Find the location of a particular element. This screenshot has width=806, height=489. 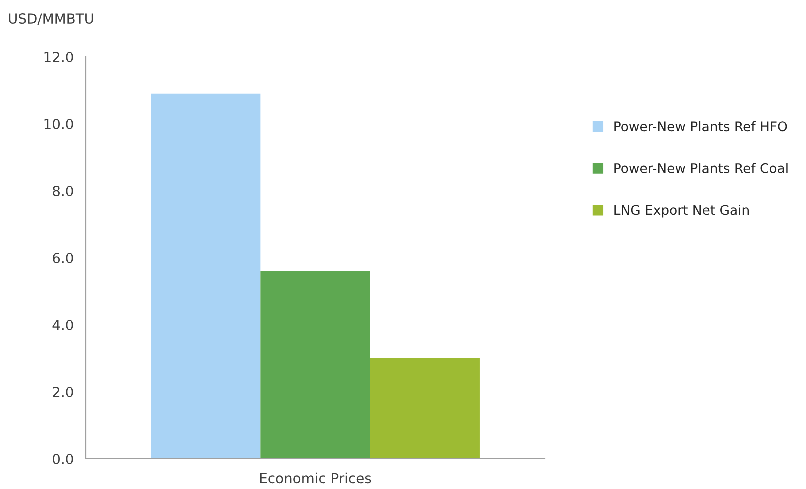

y-axis-title: USD/MMBTU is located at coordinates (51, 20).